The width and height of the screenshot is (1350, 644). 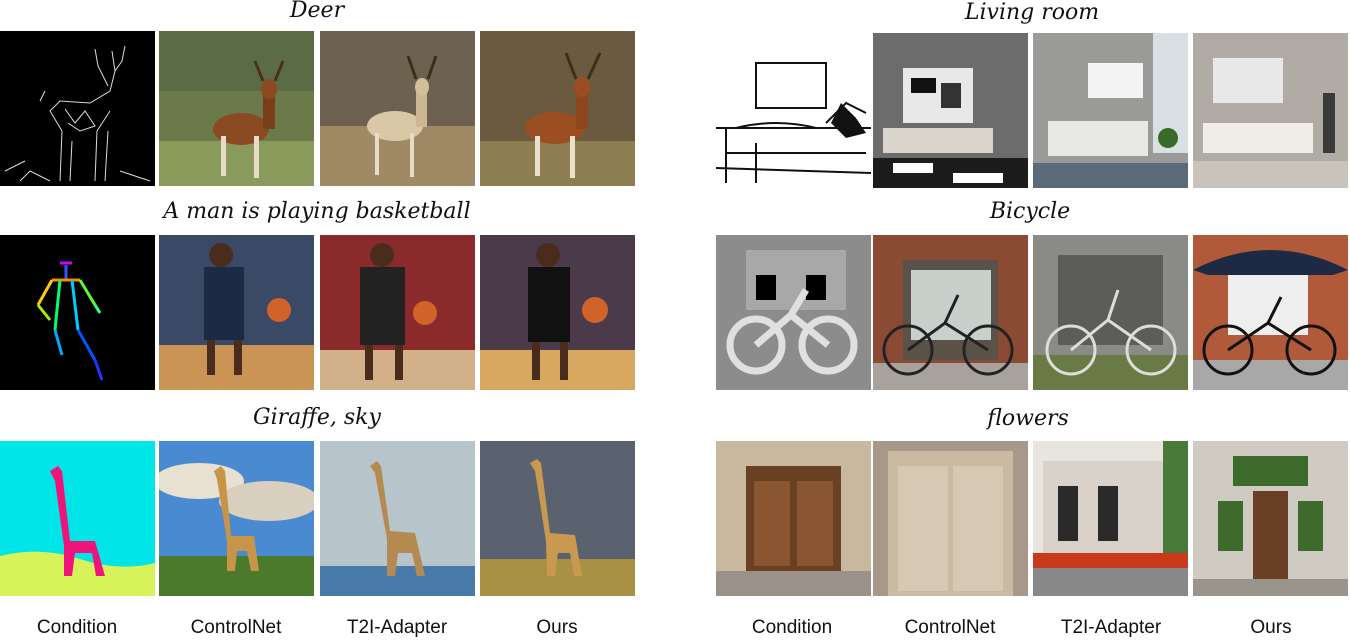 What do you see at coordinates (1110, 312) in the screenshot?
I see `bicycle-t2i-adapter-image` at bounding box center [1110, 312].